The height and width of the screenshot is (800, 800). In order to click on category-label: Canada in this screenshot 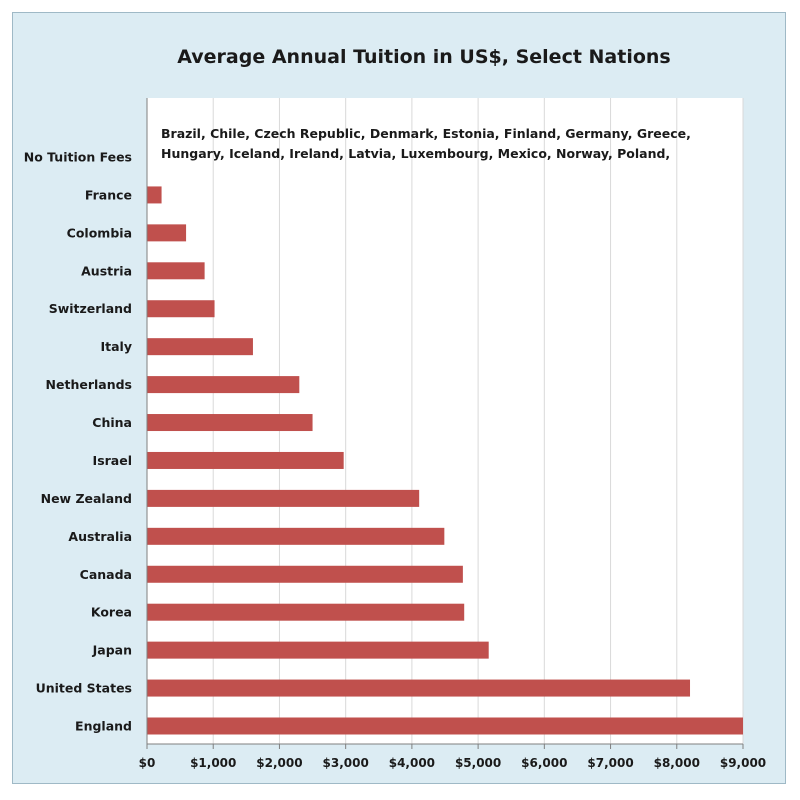, I will do `click(106, 574)`.